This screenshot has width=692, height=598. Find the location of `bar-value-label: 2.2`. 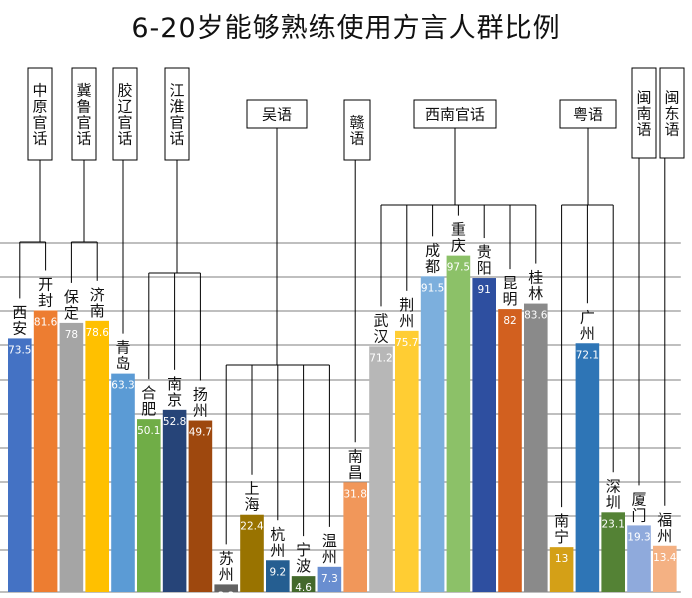

bar-value-label: 2.2 is located at coordinates (226, 594).